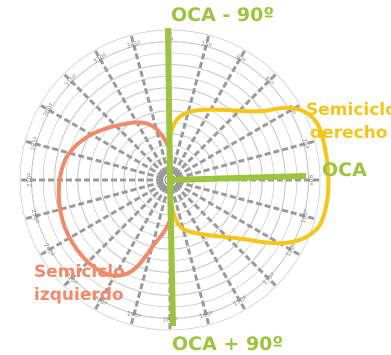  I want to click on angle-label: 255º, so click(35, 216).